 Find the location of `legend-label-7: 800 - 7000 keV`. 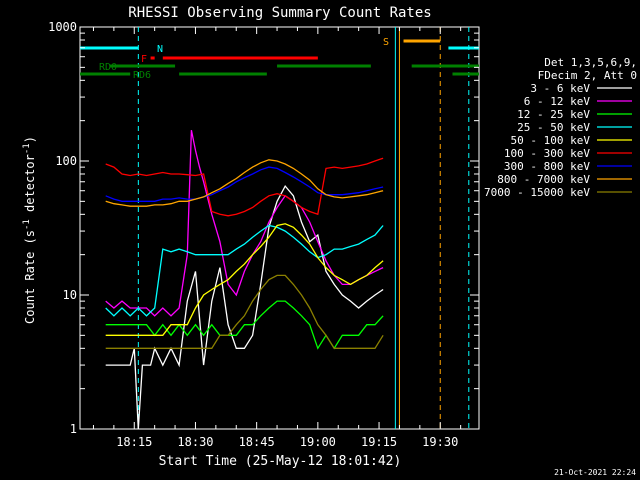

legend-label-7: 800 - 7000 keV is located at coordinates (543, 179).